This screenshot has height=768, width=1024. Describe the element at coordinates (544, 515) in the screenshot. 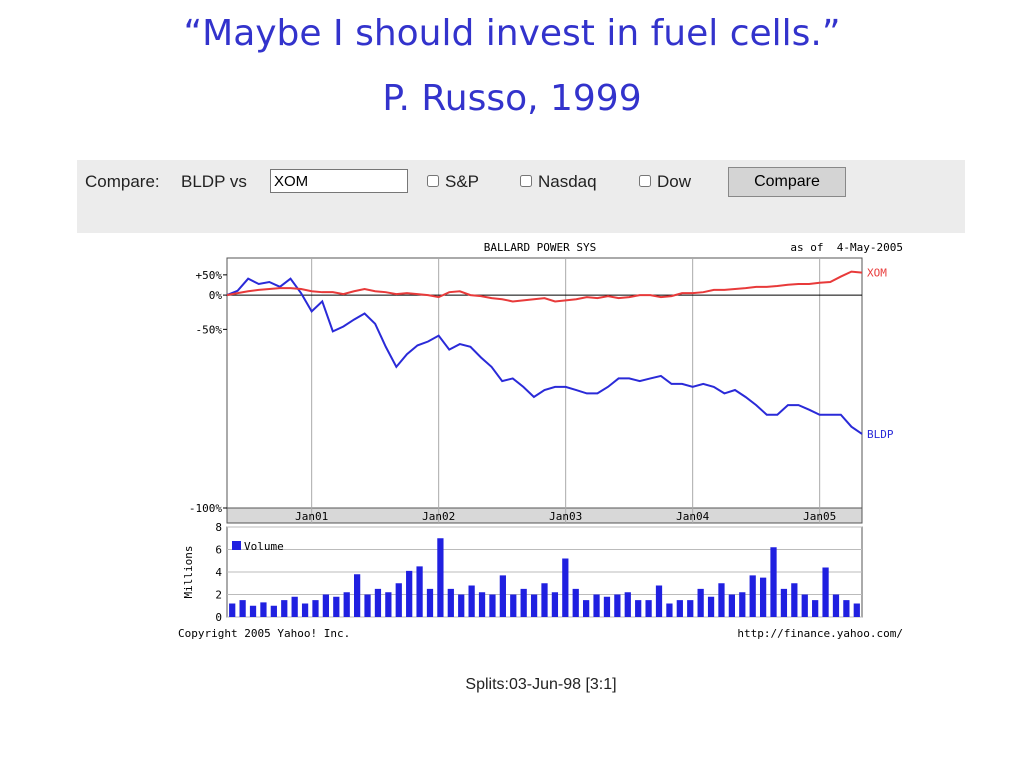

I see `date-band` at that location.